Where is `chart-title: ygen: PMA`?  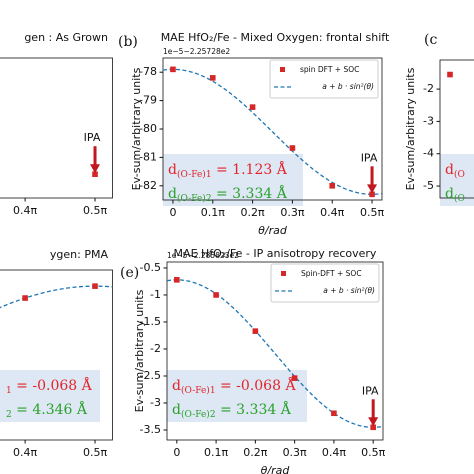 chart-title: ygen: PMA is located at coordinates (79, 254).